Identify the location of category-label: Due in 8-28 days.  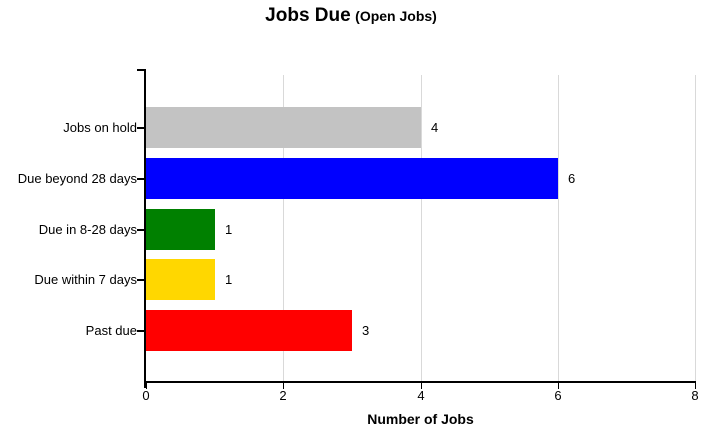
(87, 229).